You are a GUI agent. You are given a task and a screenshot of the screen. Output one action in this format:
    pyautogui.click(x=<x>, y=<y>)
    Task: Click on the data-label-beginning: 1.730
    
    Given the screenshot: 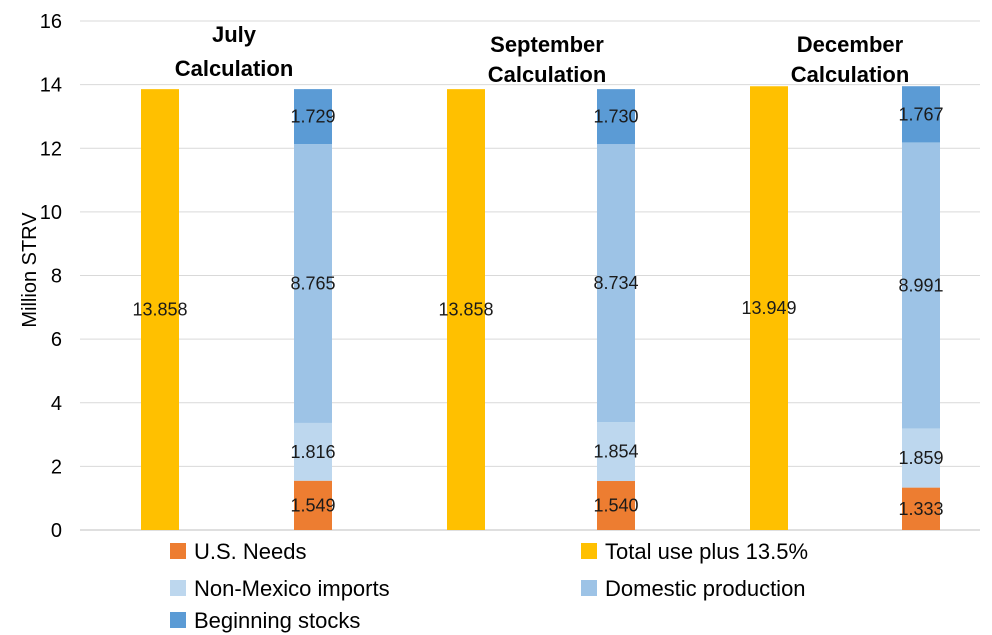 What is the action you would take?
    pyautogui.click(x=615, y=117)
    